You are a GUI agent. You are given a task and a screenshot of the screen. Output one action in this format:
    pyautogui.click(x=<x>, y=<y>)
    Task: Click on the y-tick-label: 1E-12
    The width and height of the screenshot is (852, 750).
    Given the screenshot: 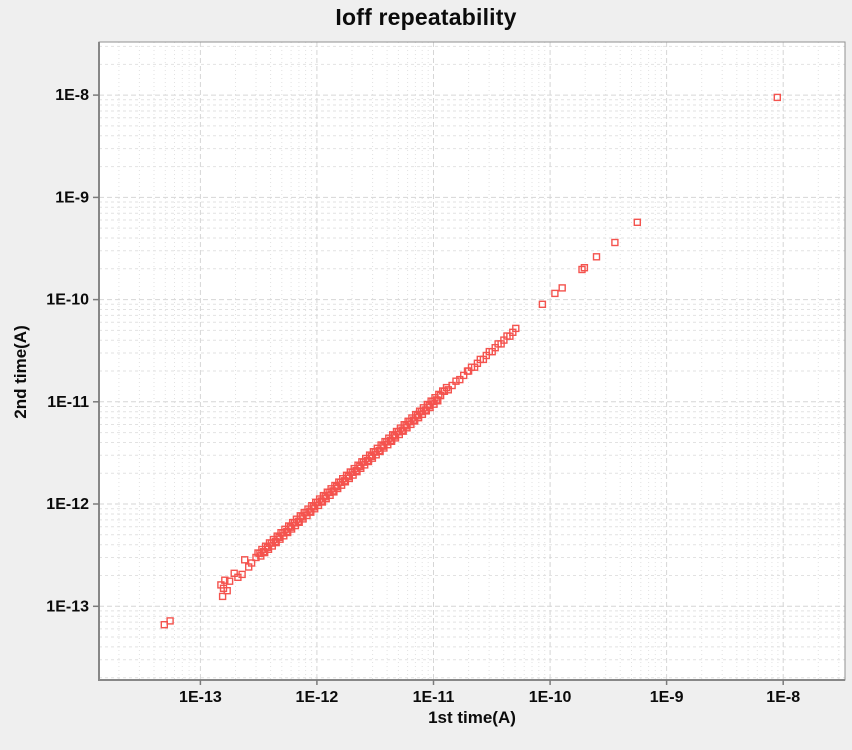 What is the action you would take?
    pyautogui.click(x=67, y=504)
    